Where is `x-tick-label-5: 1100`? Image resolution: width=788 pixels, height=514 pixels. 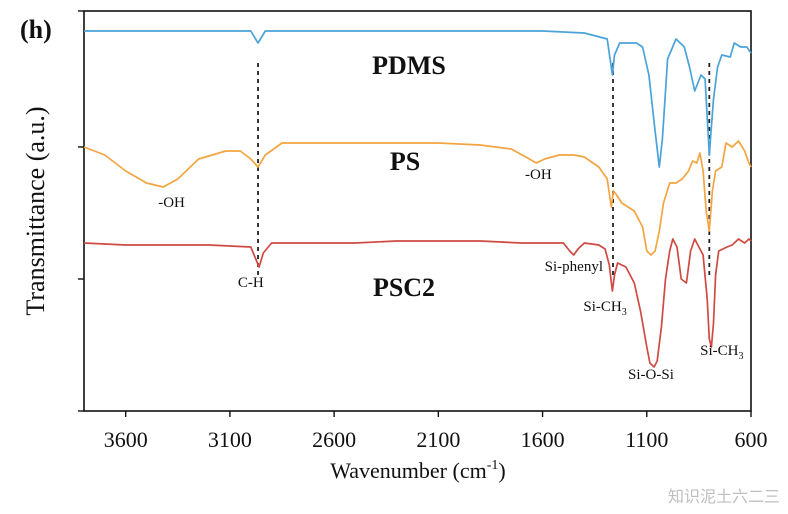 x-tick-label-5: 1100 is located at coordinates (646, 439).